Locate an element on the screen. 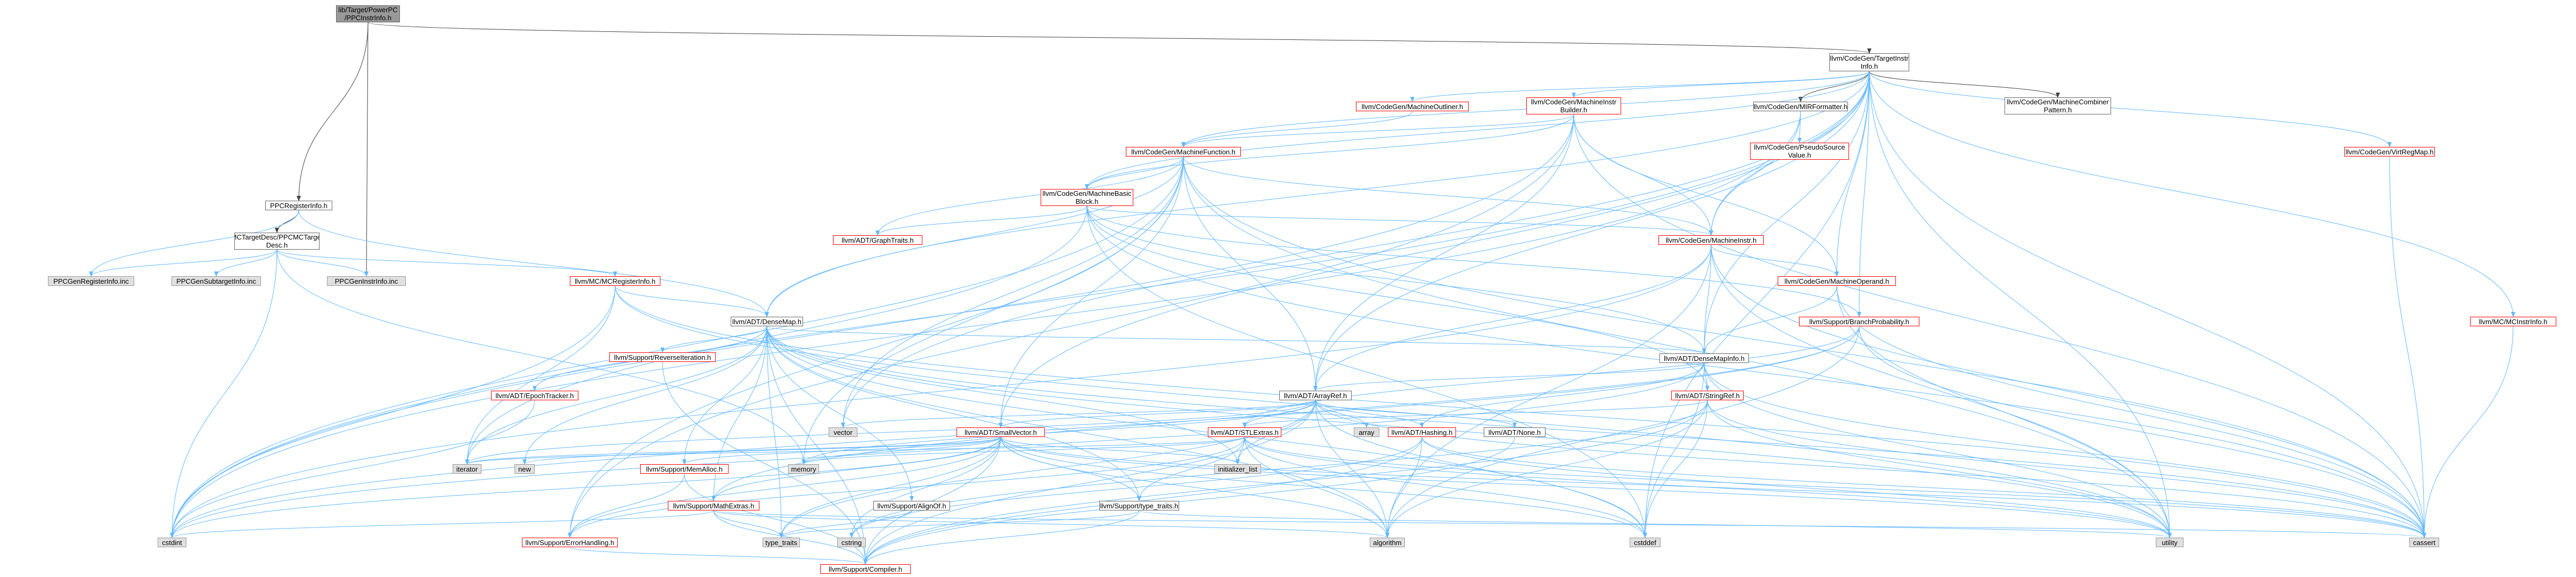 This screenshot has height=577, width=2576. edge-support-type-traits-to-utility is located at coordinates (1655, 524).